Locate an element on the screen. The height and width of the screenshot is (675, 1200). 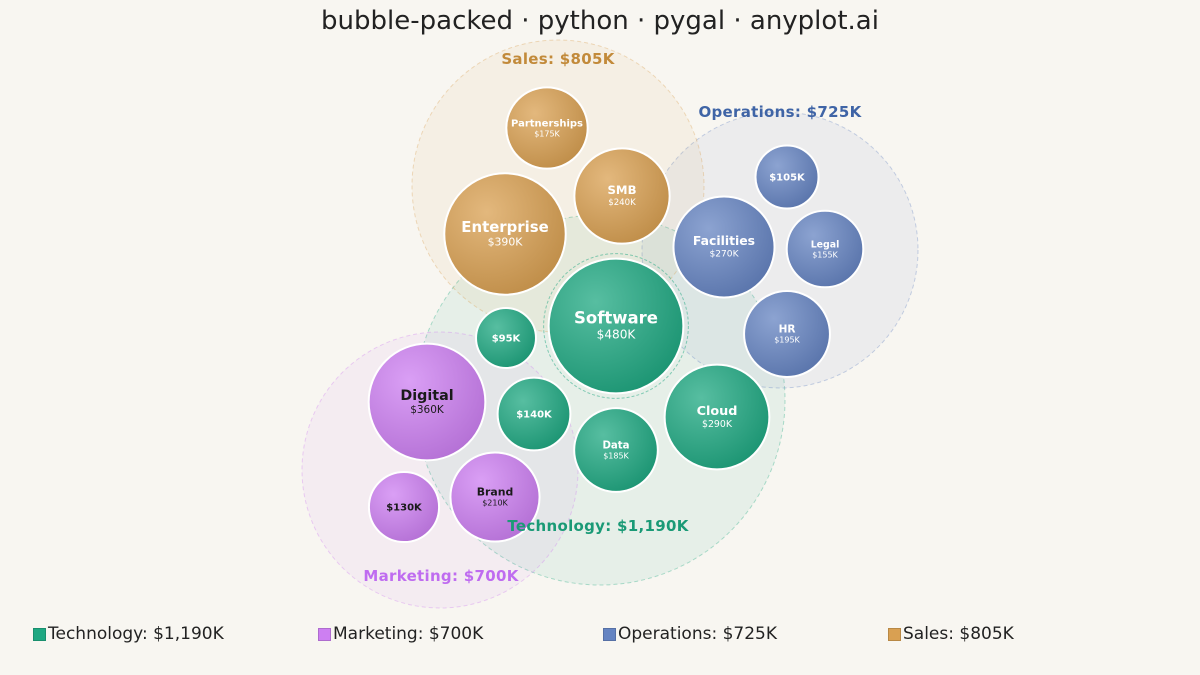
bubble-marketing-brand: Brand$210K is located at coordinates (495, 497).